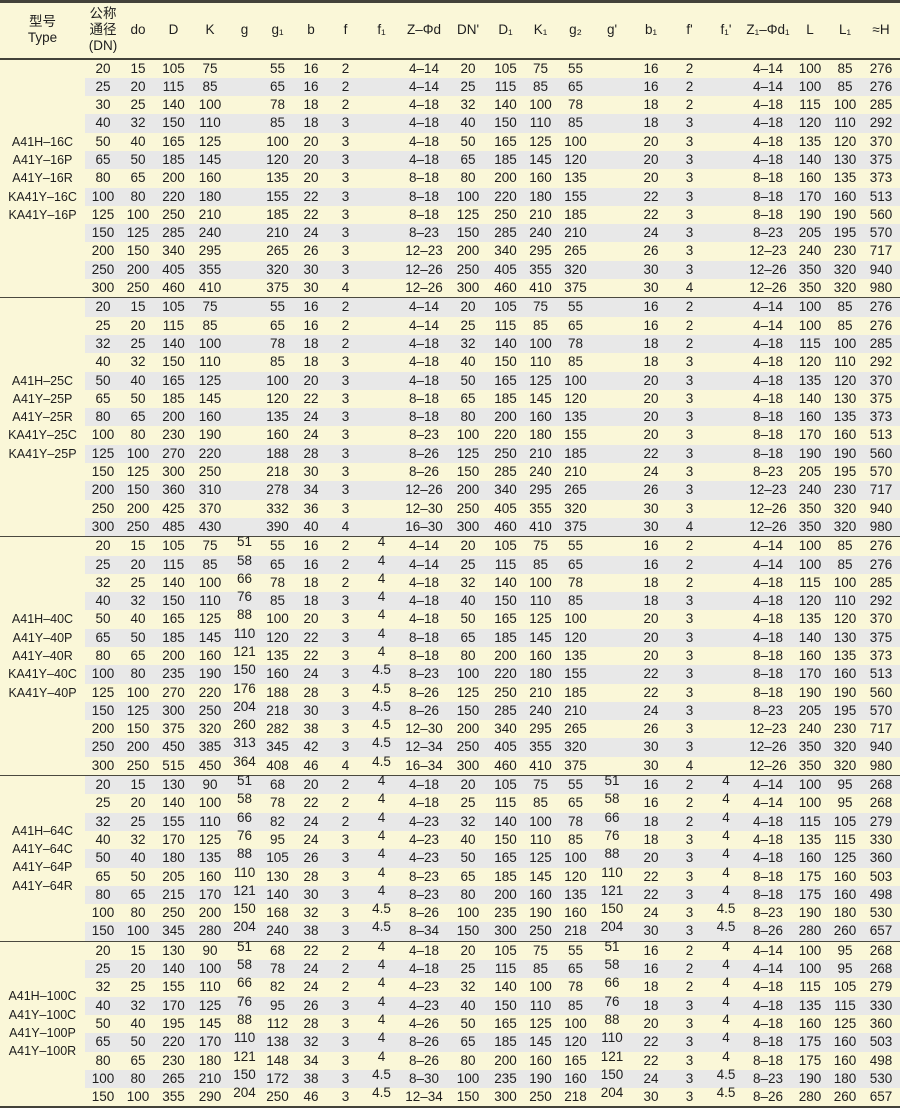 Image resolution: width=900 pixels, height=1108 pixels. I want to click on cell-d1: 140, so click(505, 821).